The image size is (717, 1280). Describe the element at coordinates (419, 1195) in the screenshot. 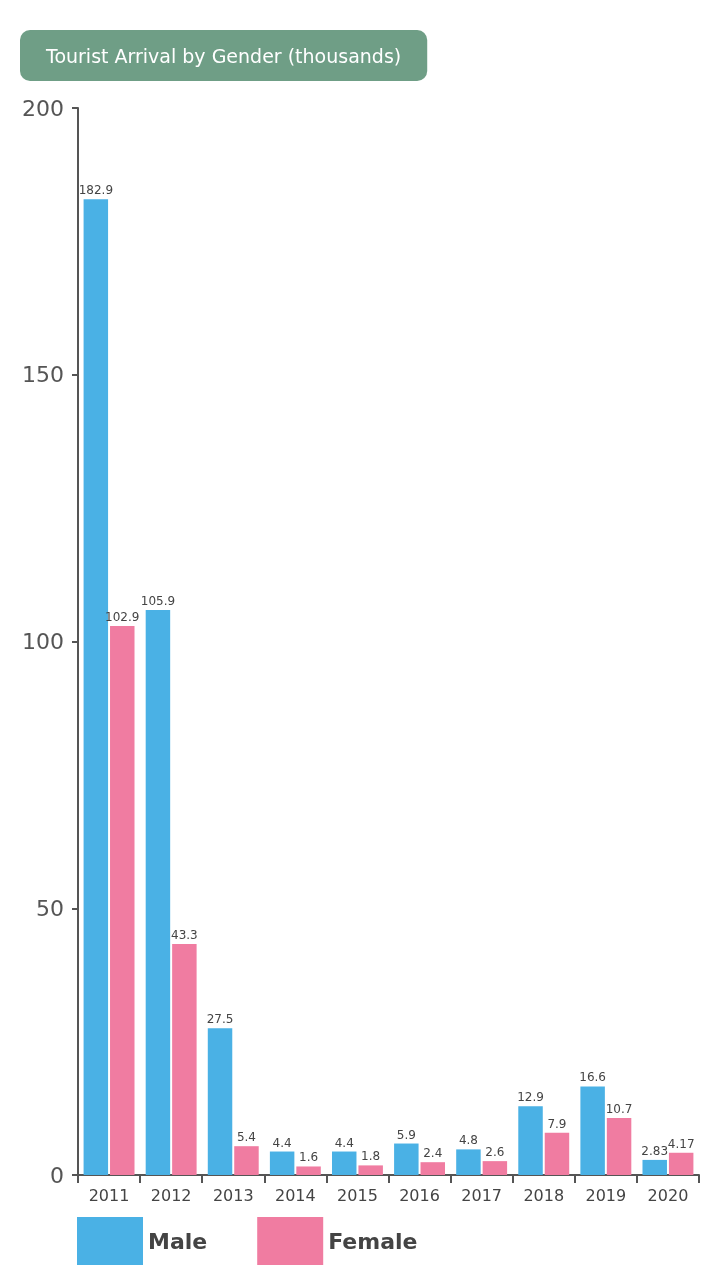

I see `x-tick-label: 2016` at that location.